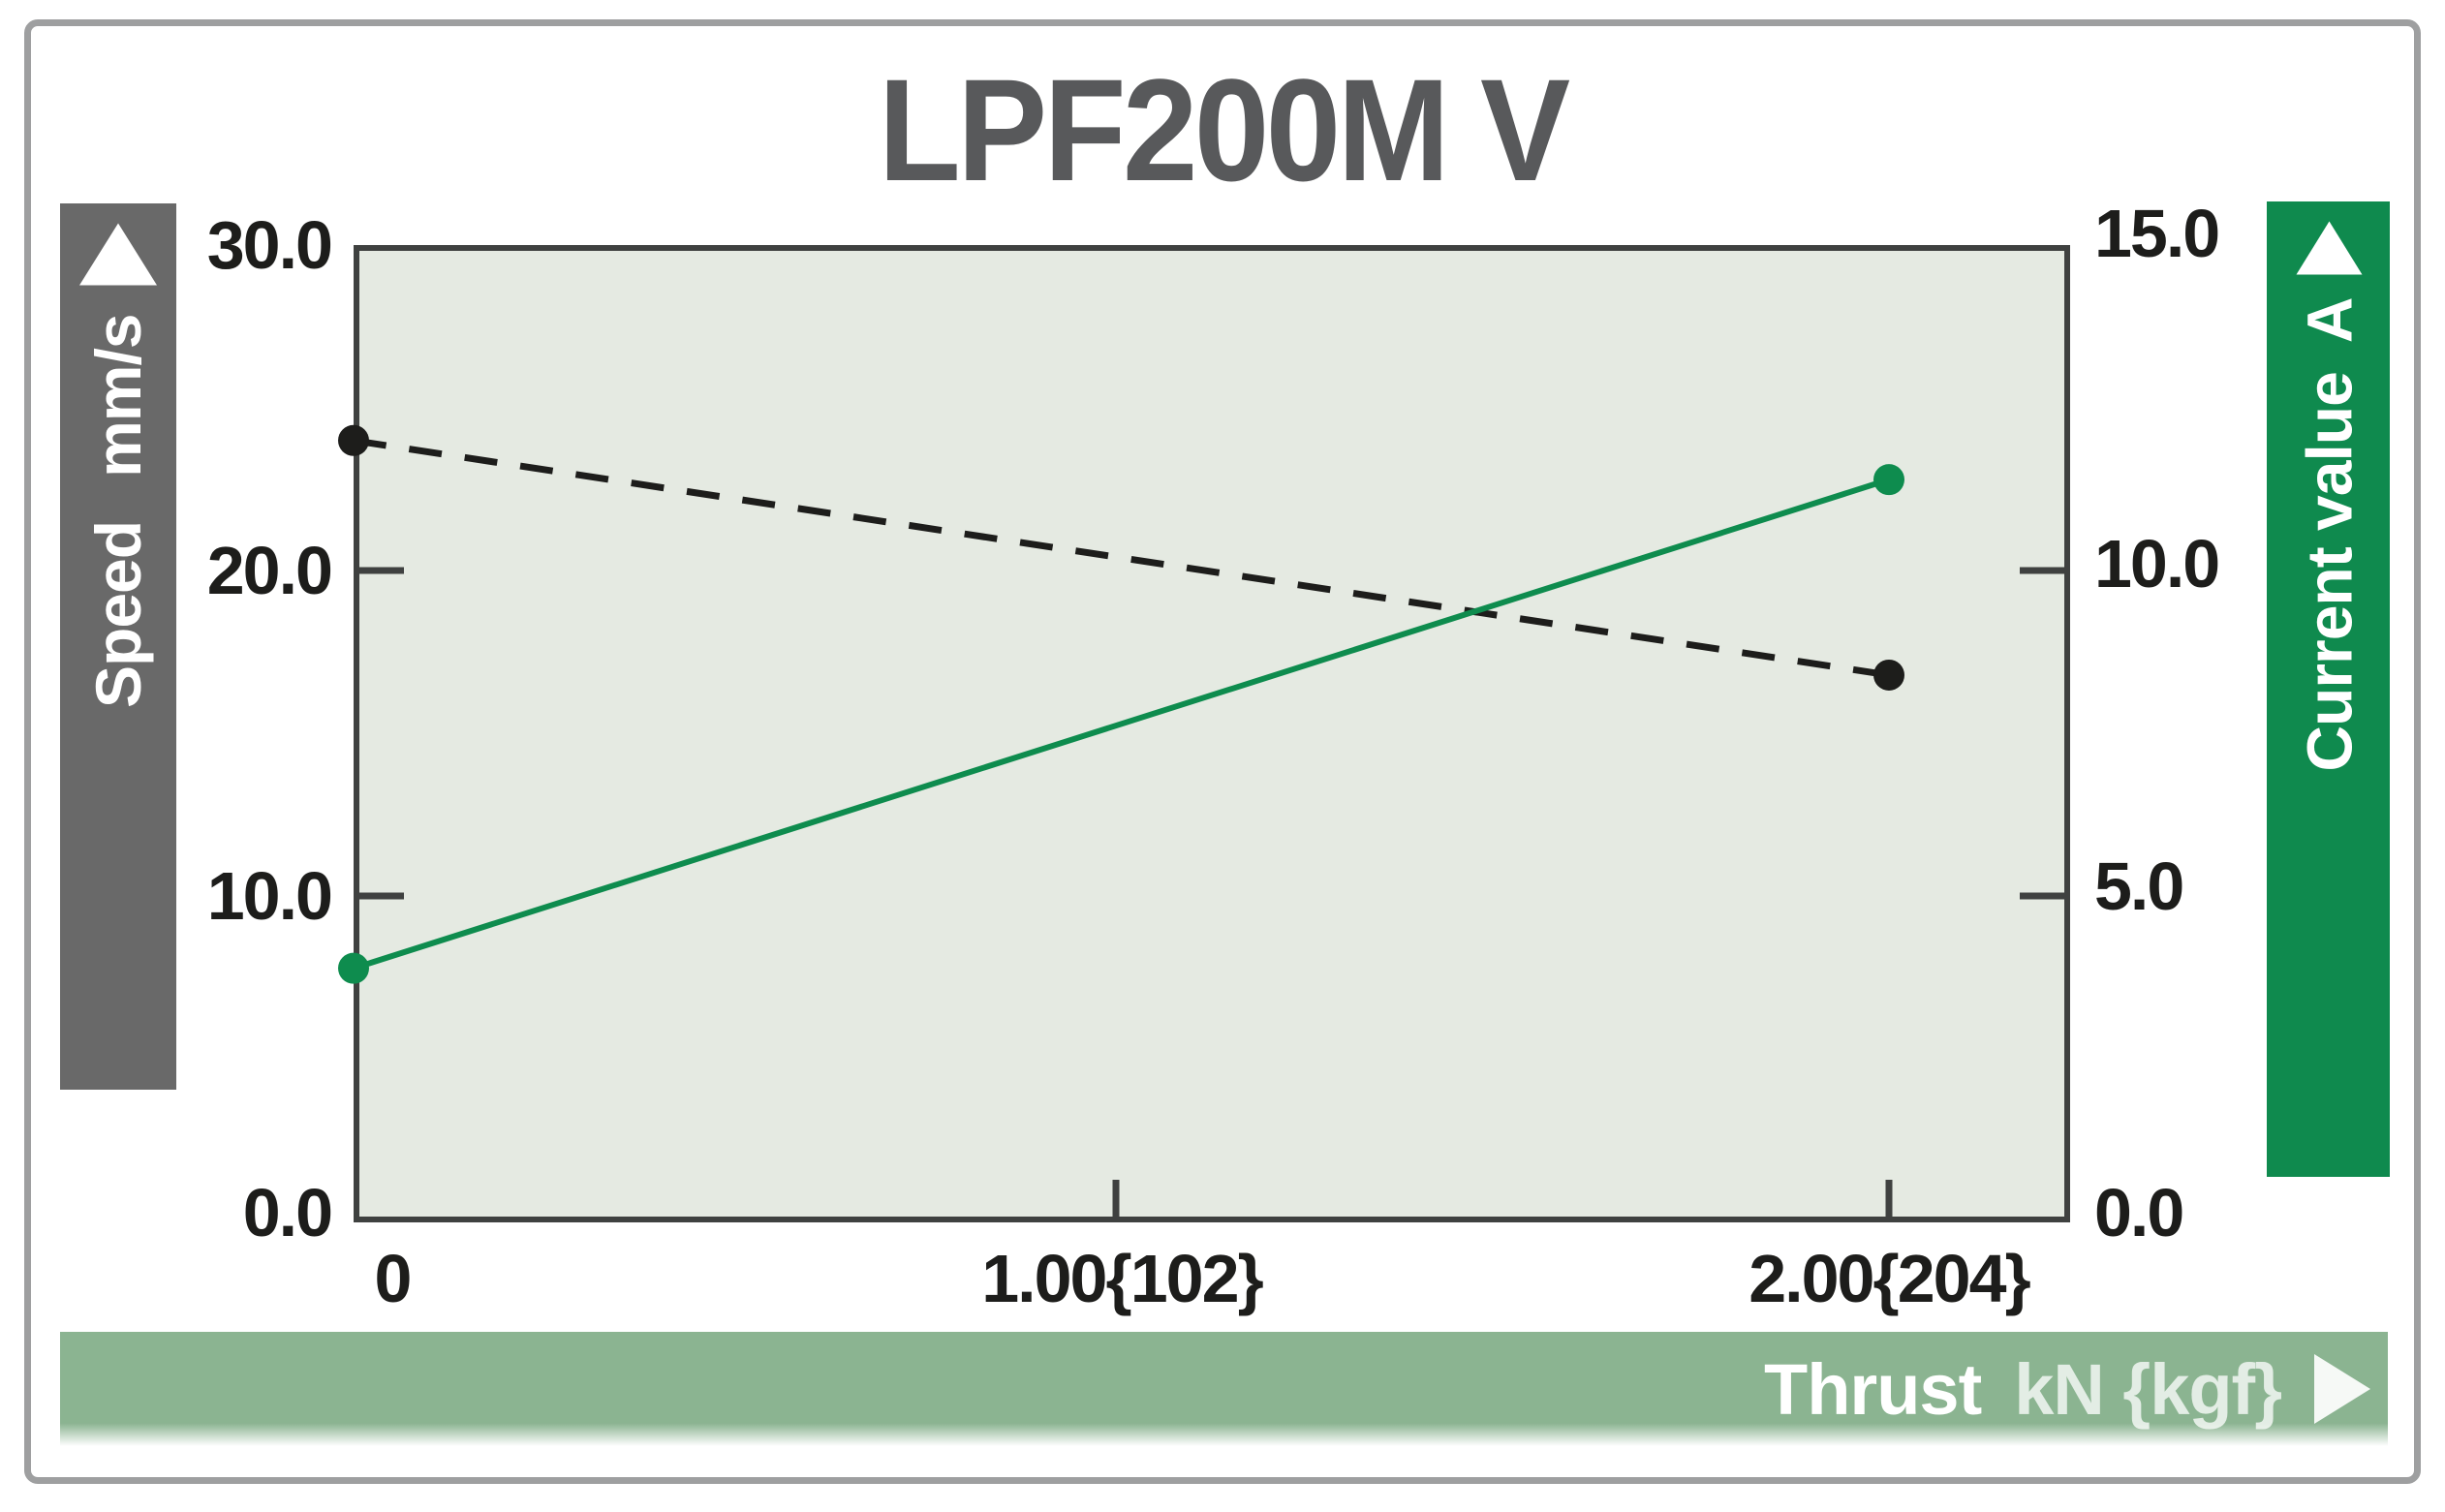  Describe the element at coordinates (269, 896) in the screenshot. I see `y-left-tick-10: 10.0` at that location.